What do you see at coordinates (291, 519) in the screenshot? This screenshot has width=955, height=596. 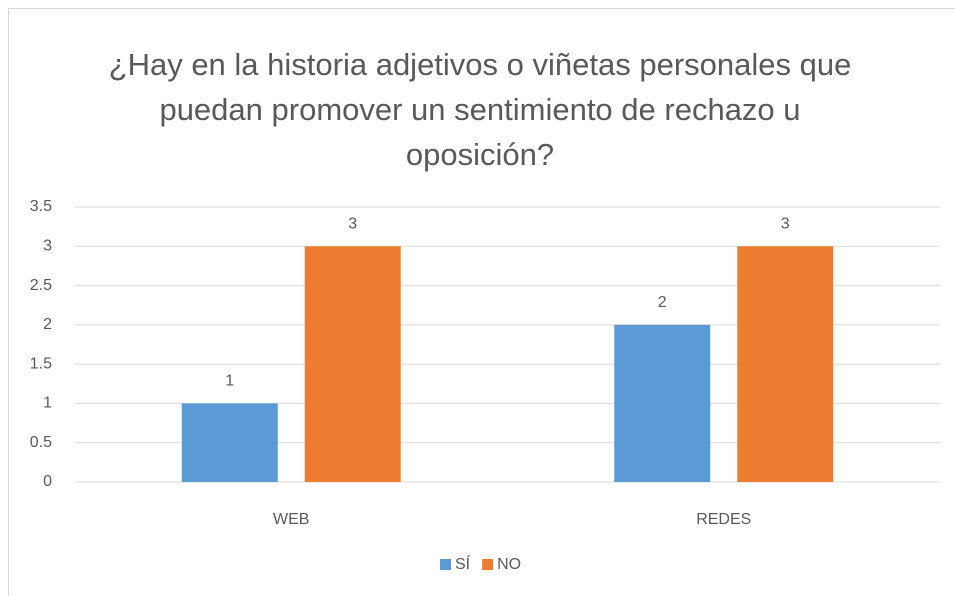 I see `x-tick-label: WEB` at bounding box center [291, 519].